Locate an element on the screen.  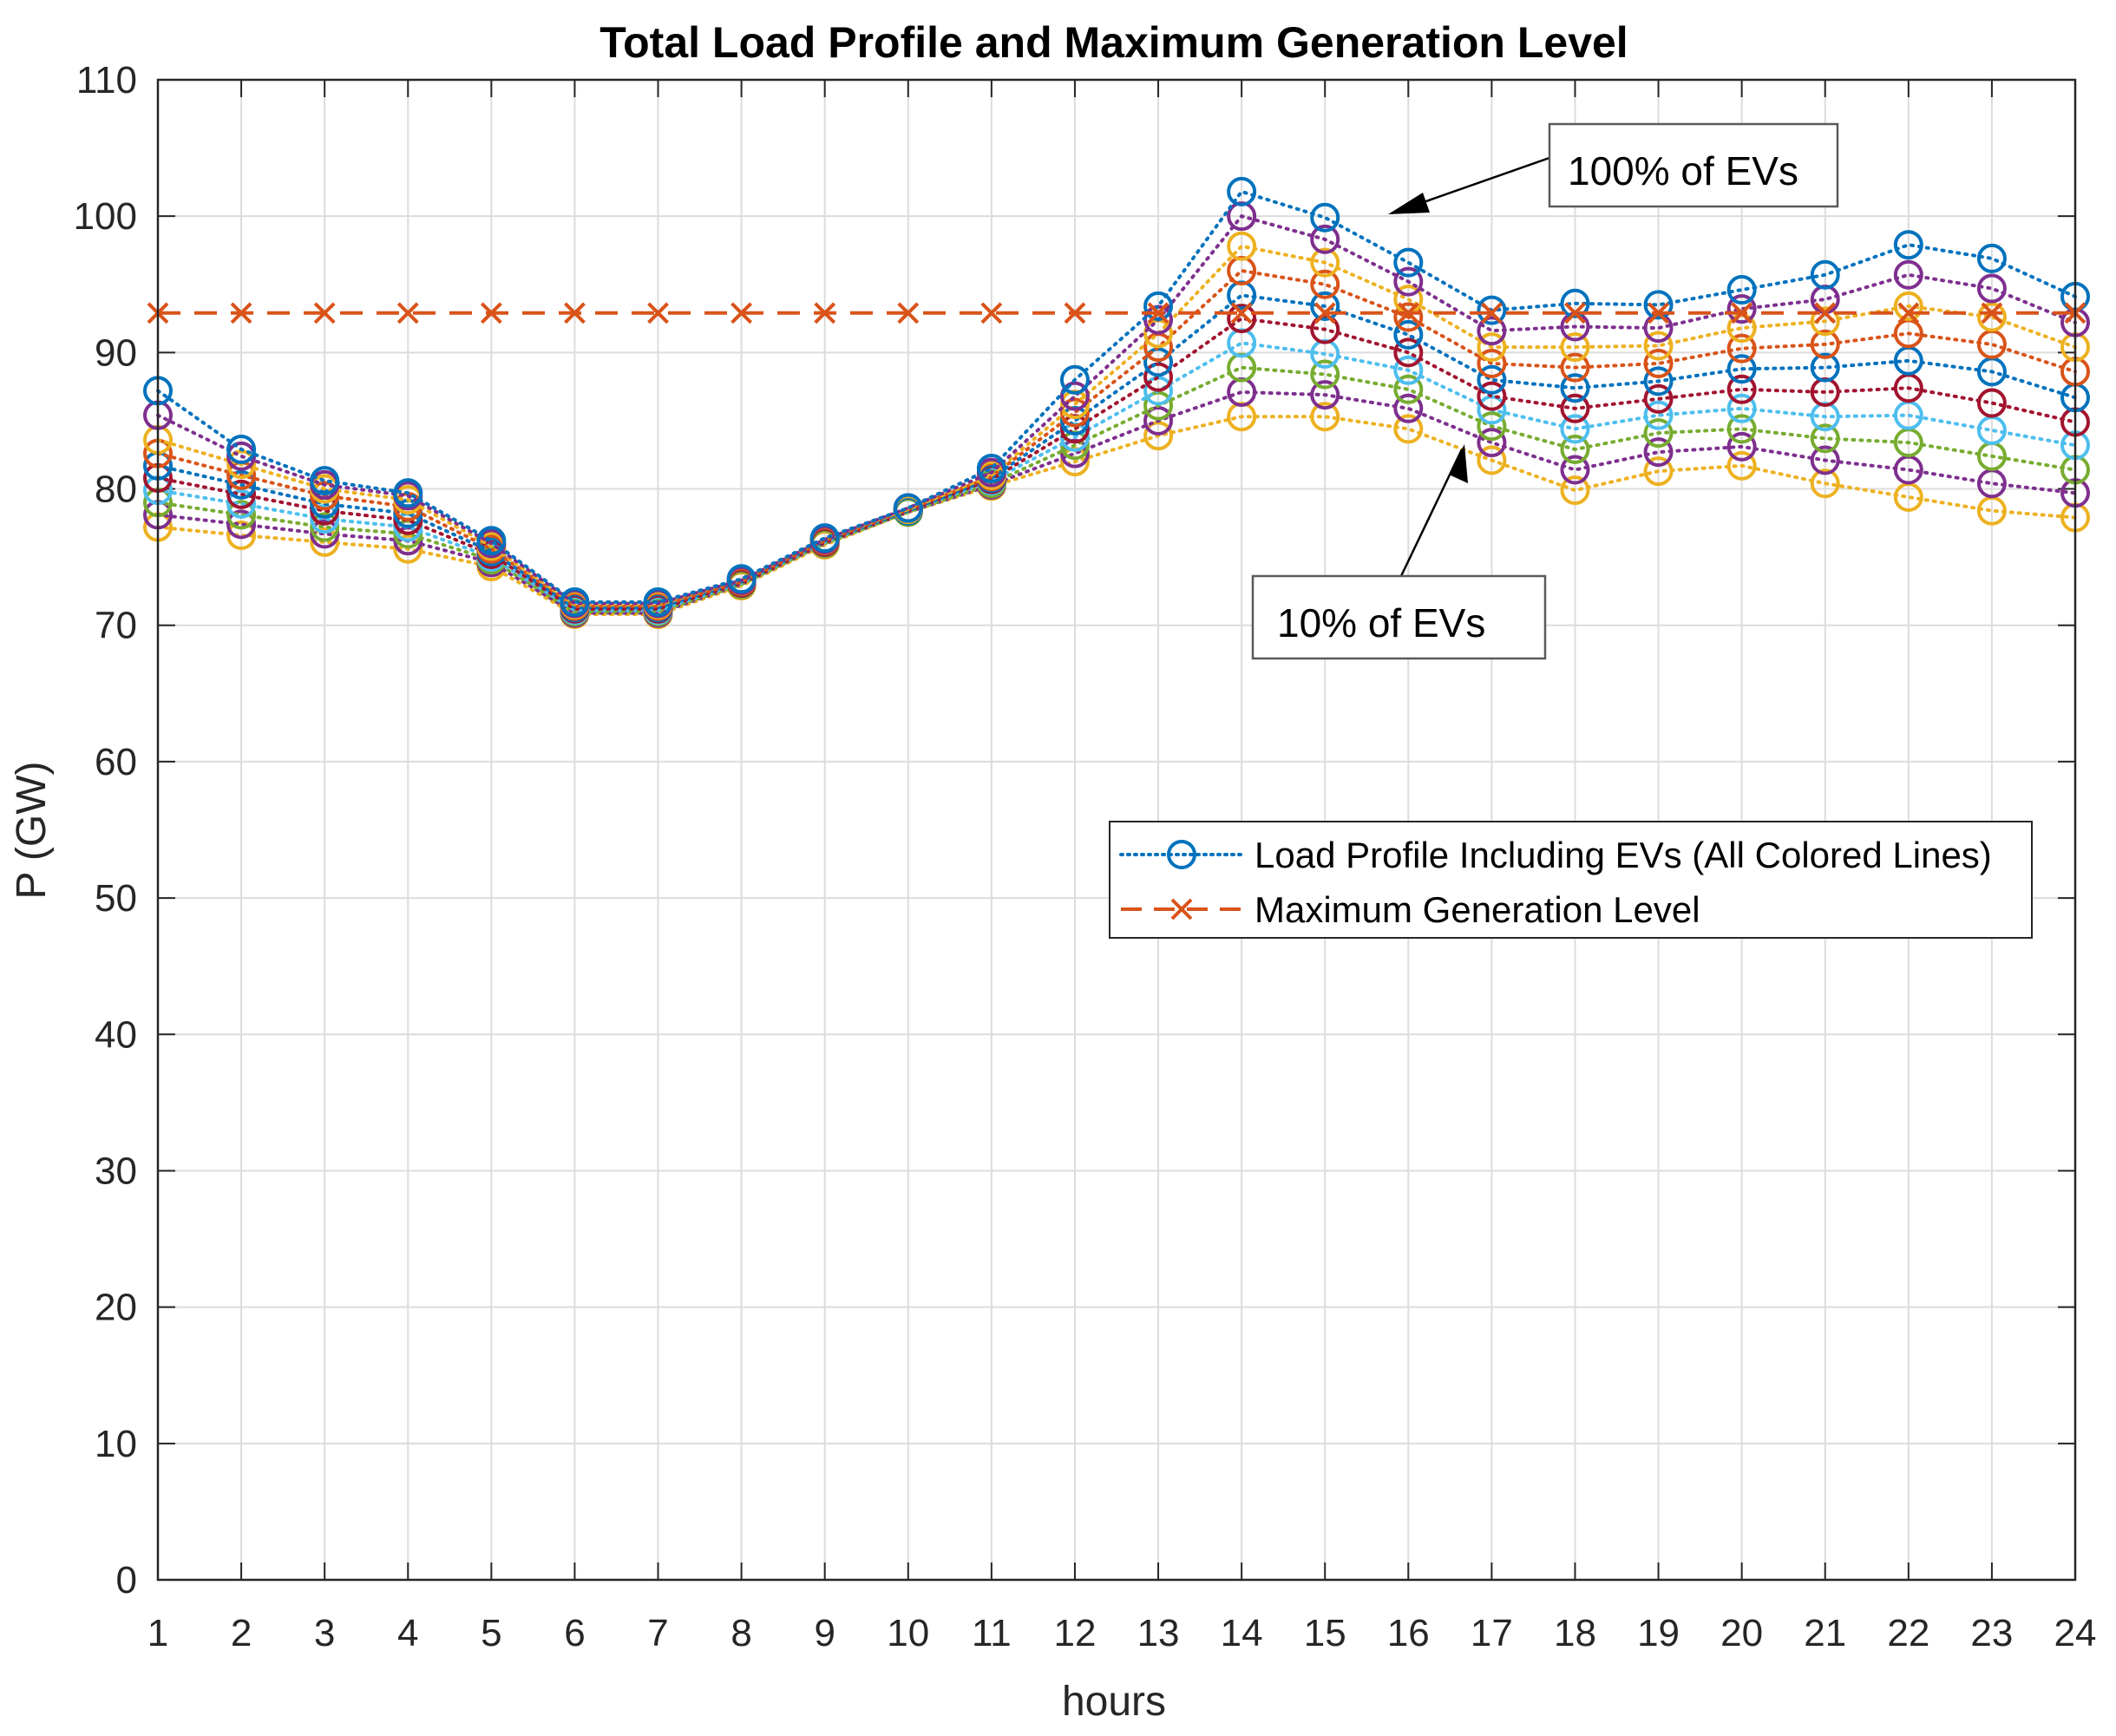
annotation-high-box is located at coordinates (1694, 165).